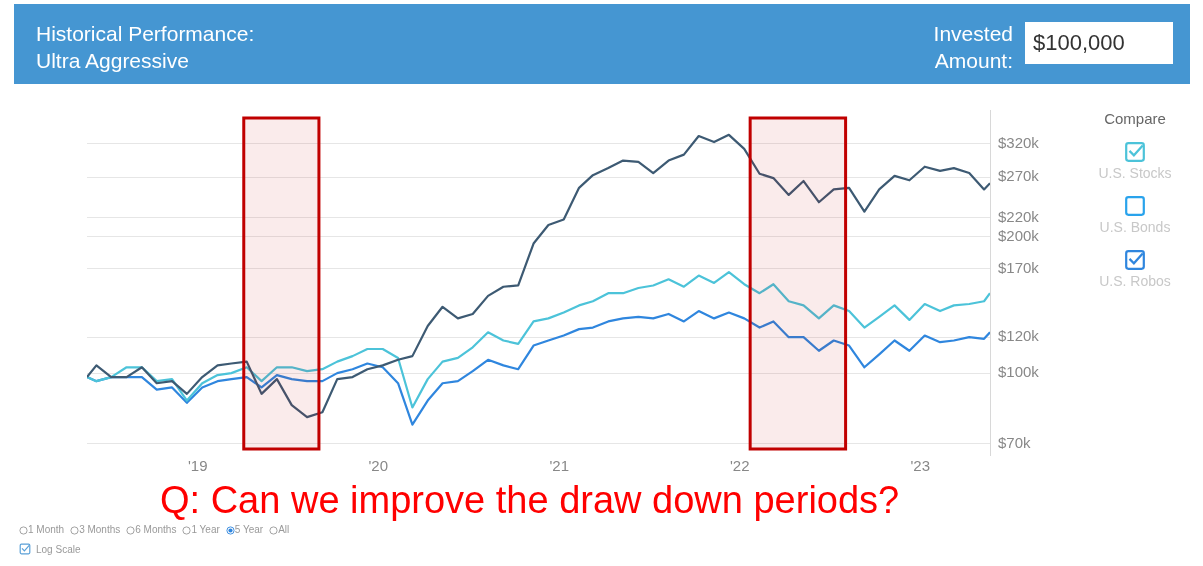 This screenshot has height=566, width=1203. What do you see at coordinates (1019, 216) in the screenshot?
I see `y-tick-label: $220k` at bounding box center [1019, 216].